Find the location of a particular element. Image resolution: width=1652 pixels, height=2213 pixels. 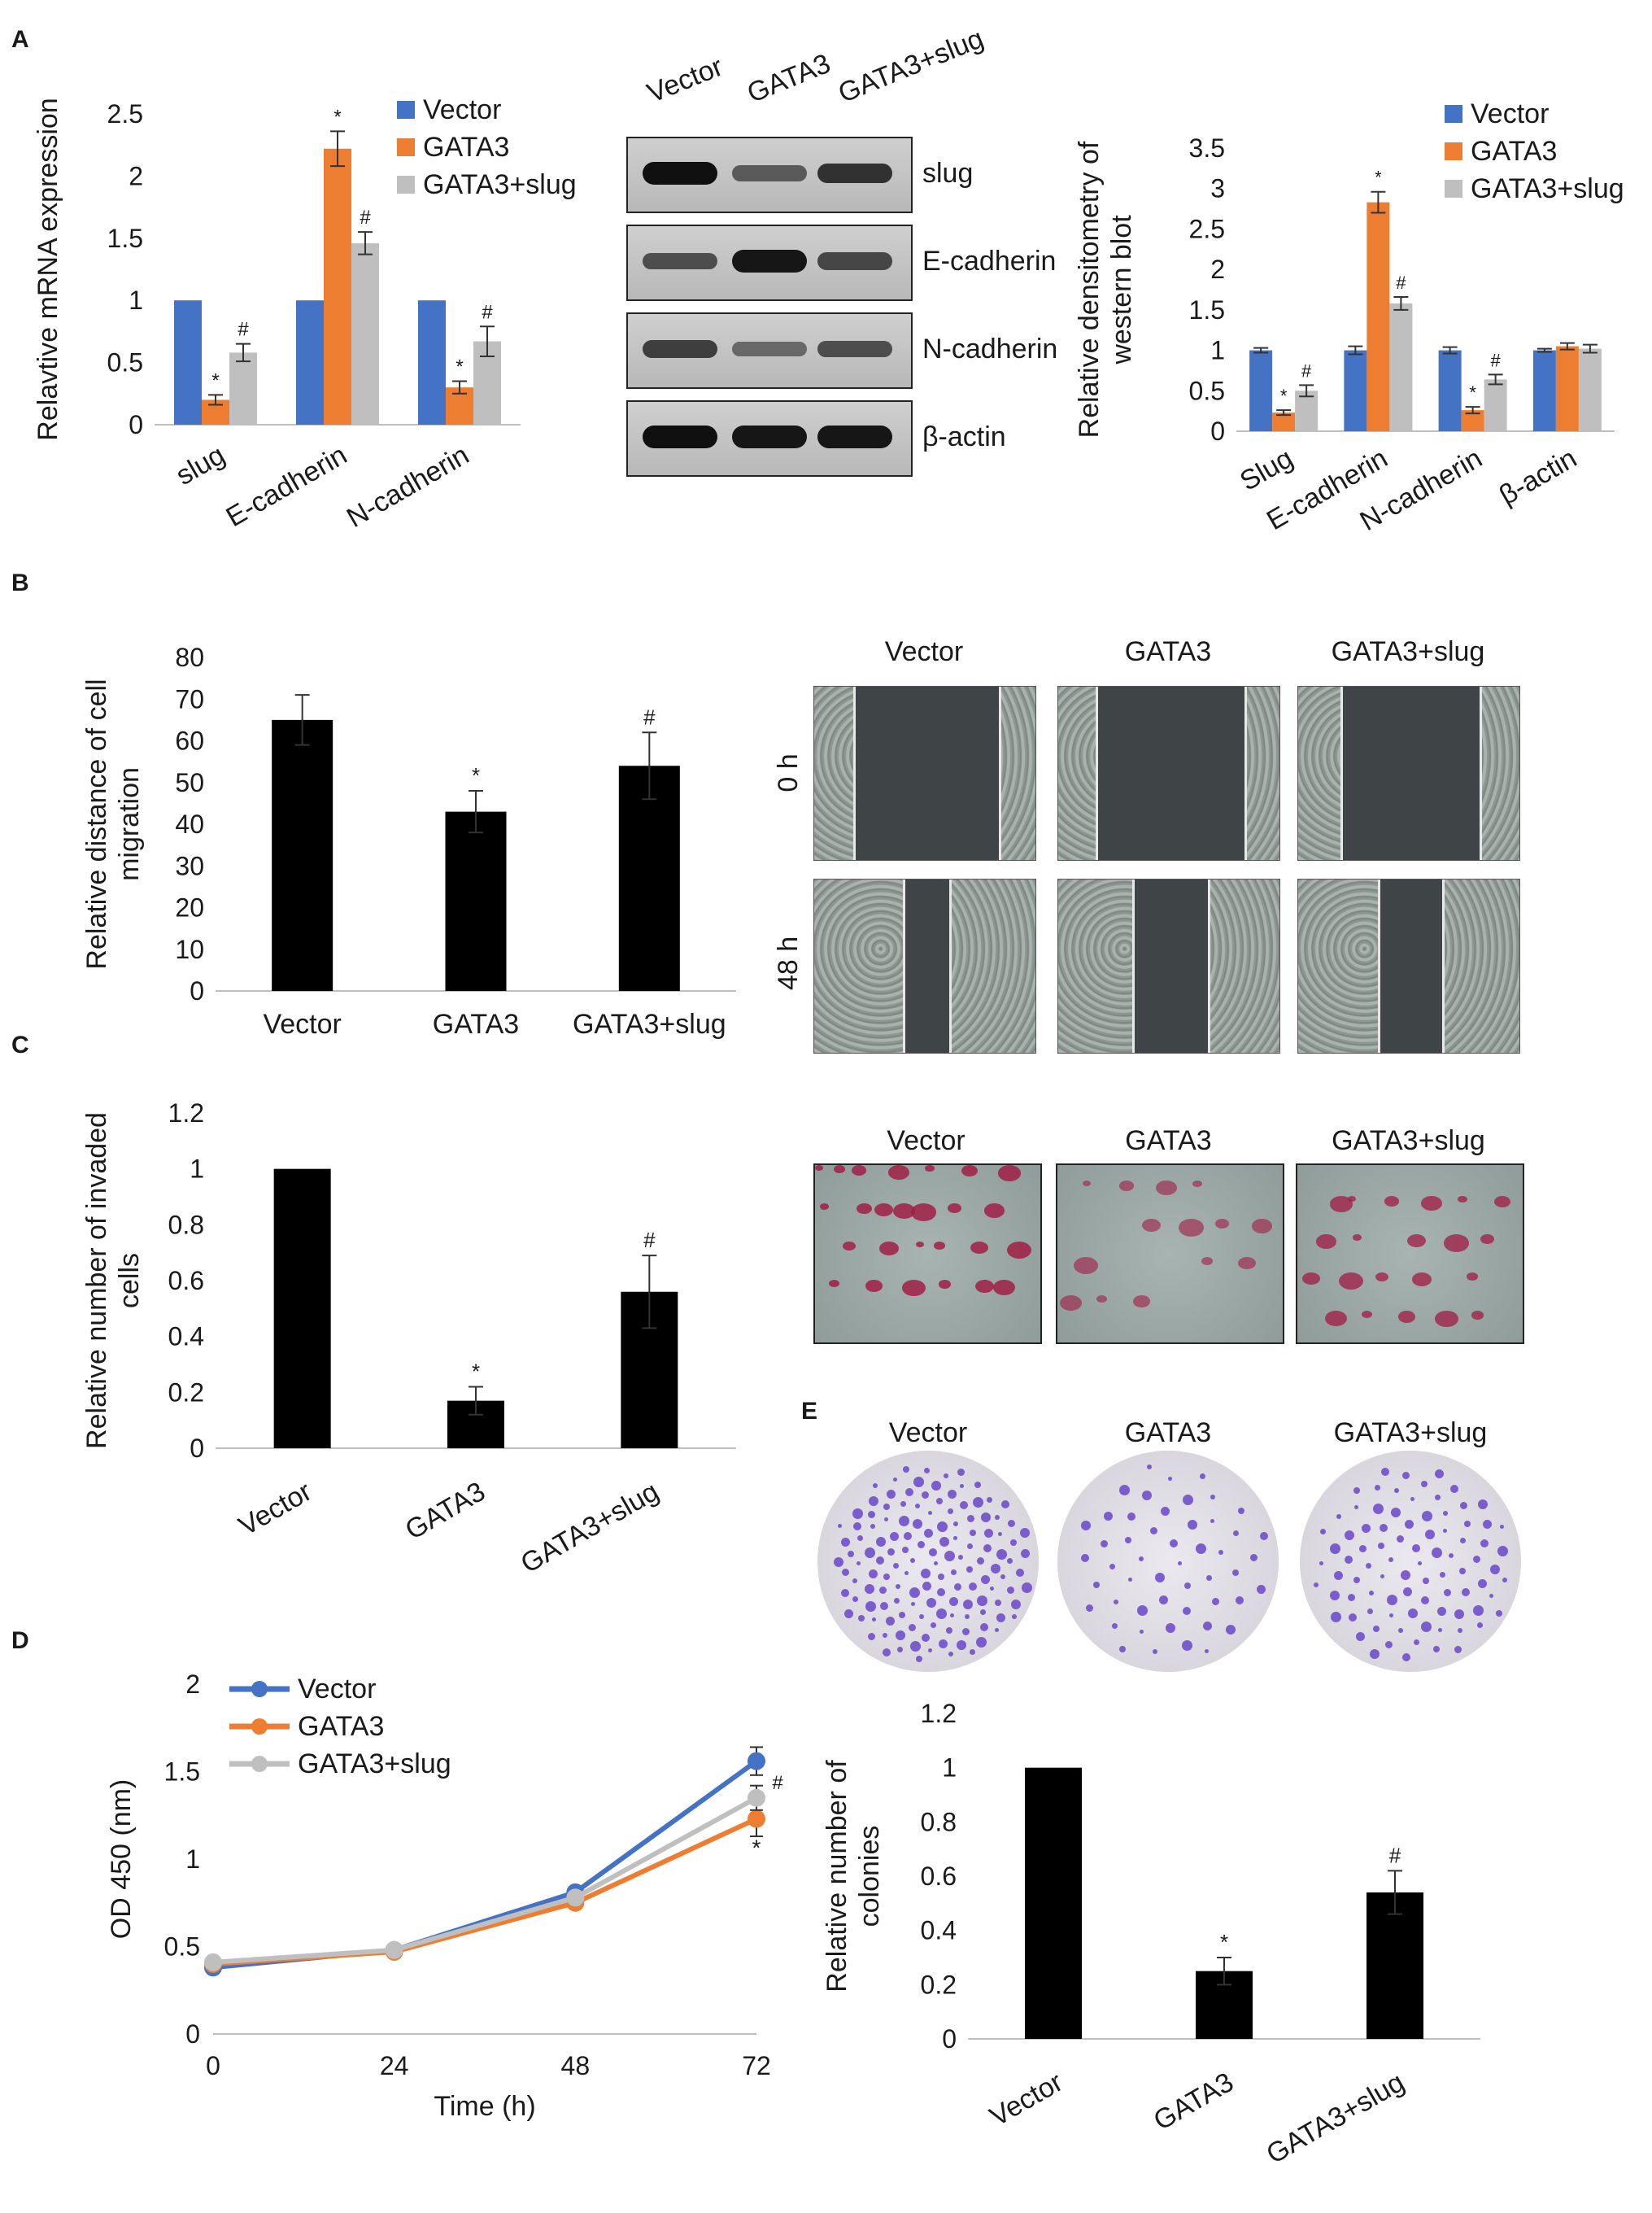

legend-swatch-gata3-slug is located at coordinates (1453, 189).